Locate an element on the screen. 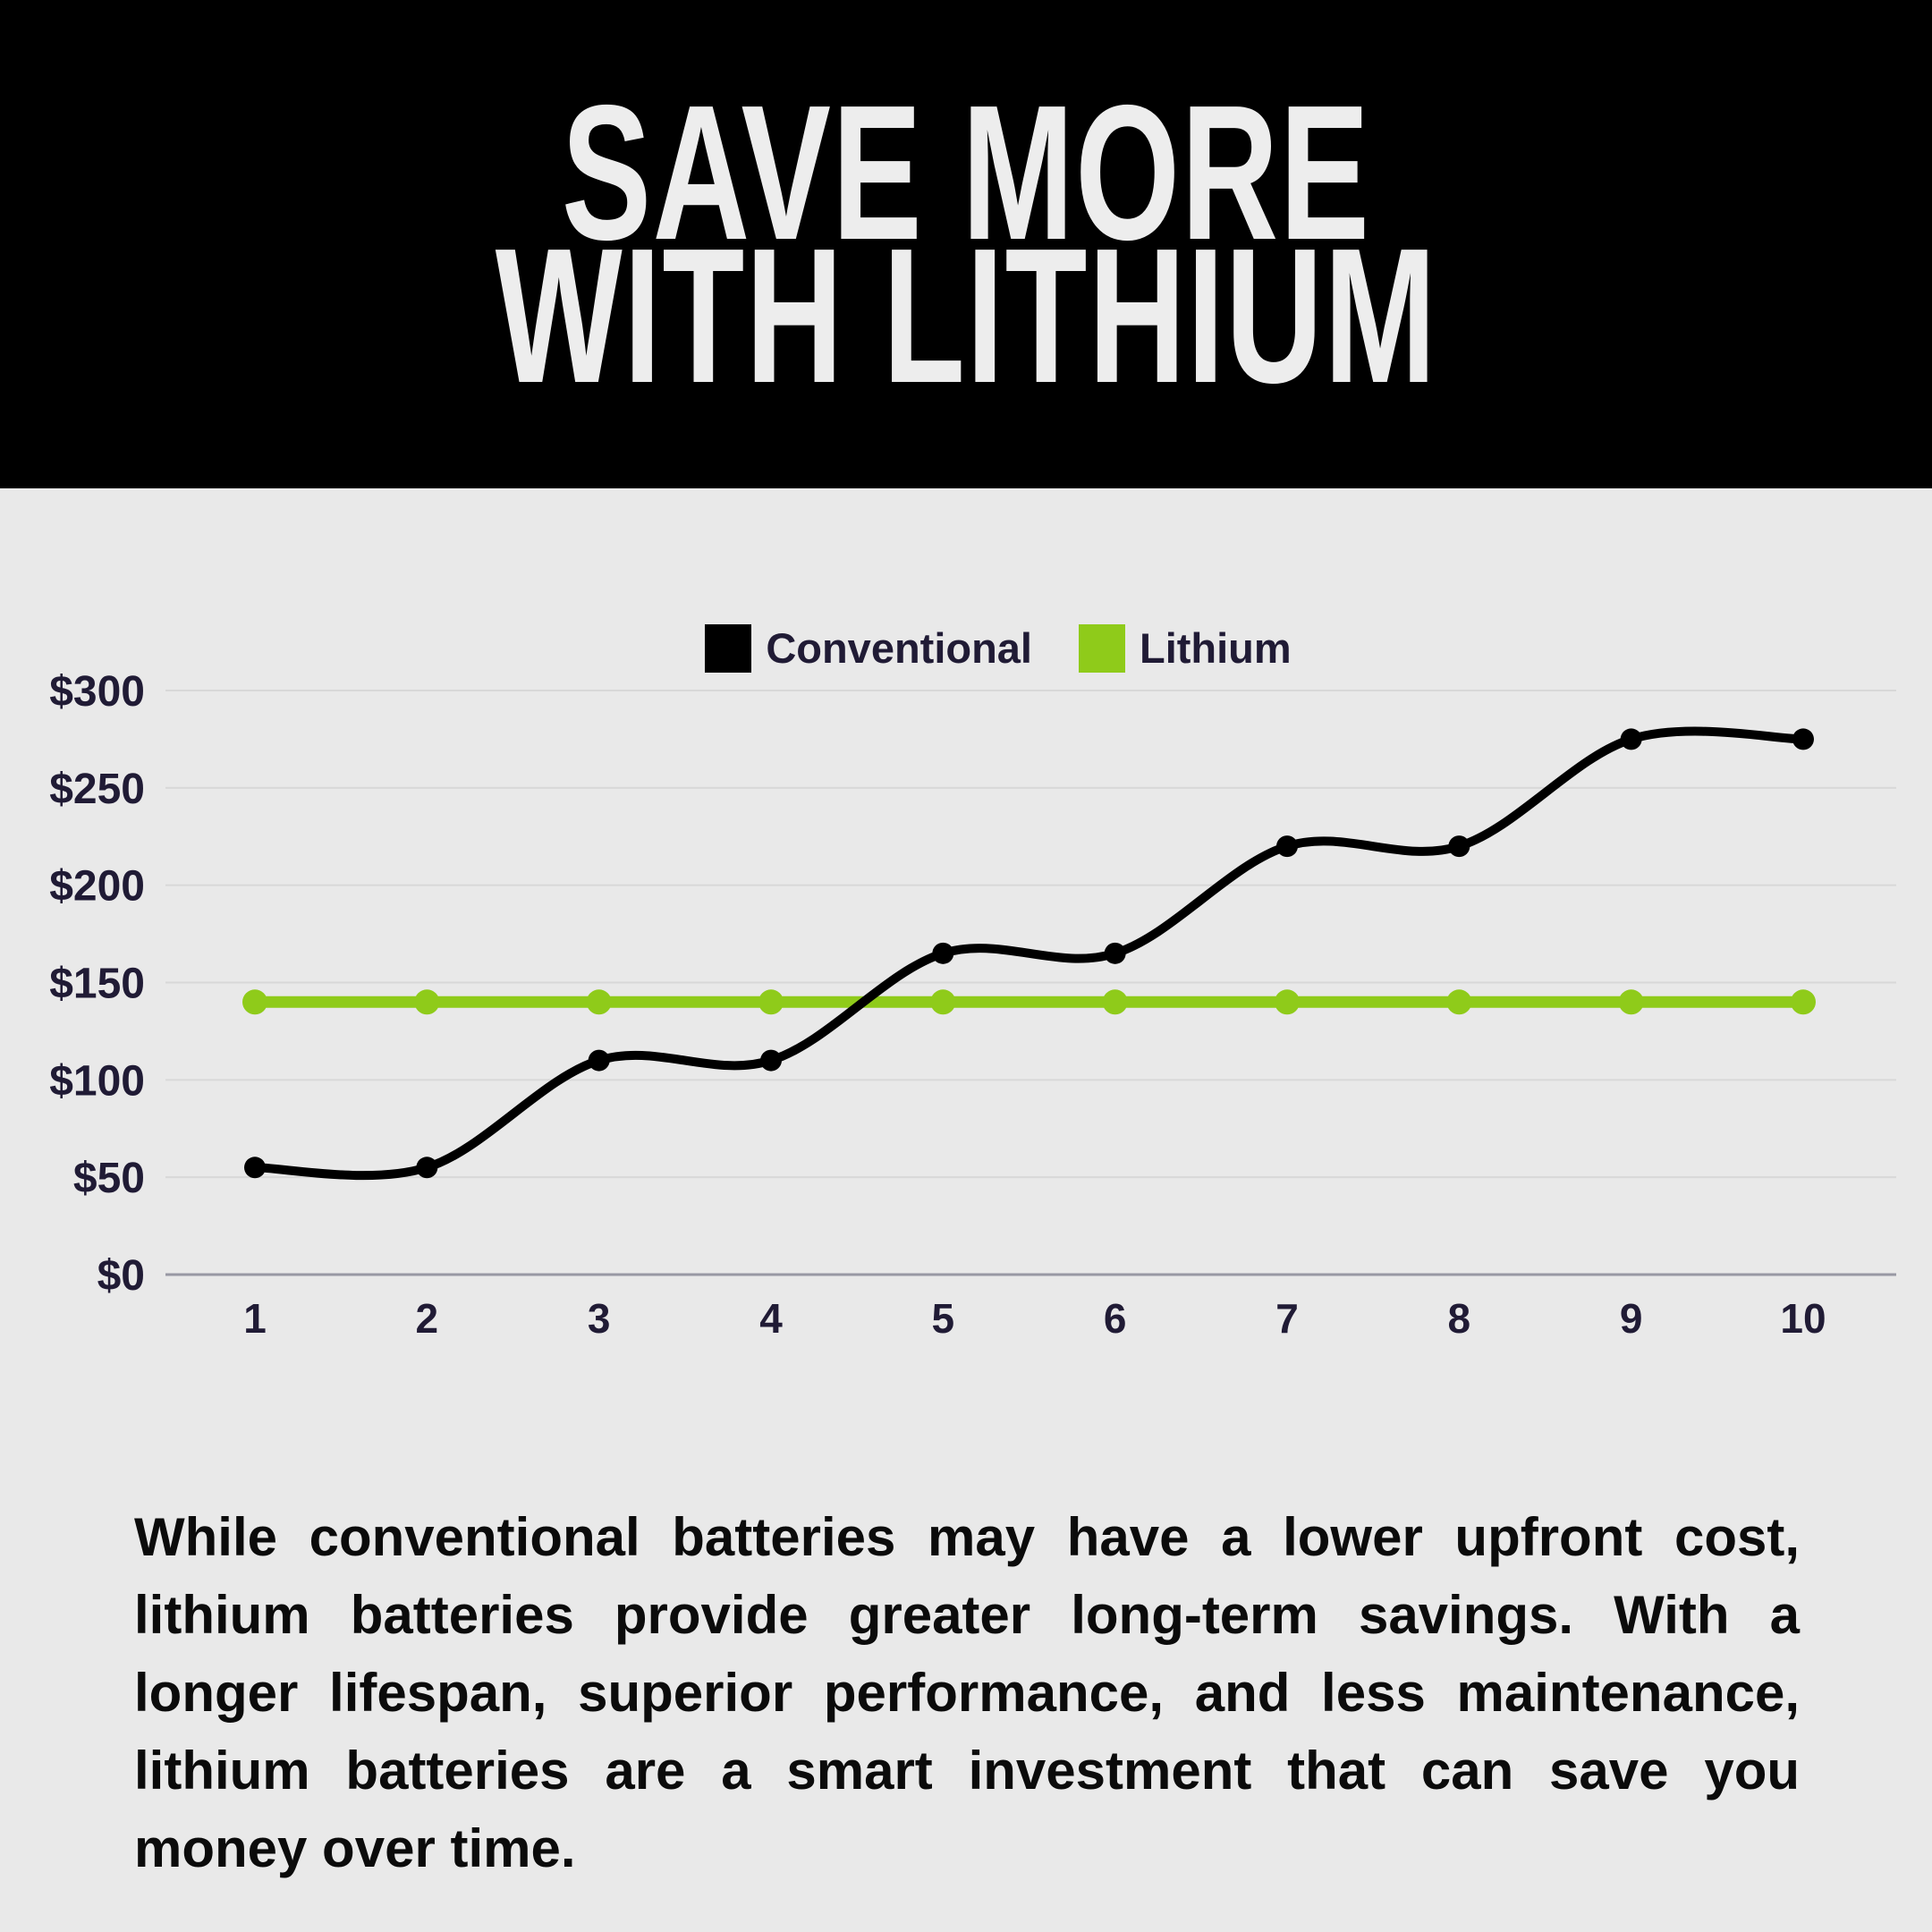 Image resolution: width=1932 pixels, height=1932 pixels. page-title-line2: WITH LITHIUM is located at coordinates (966, 315).